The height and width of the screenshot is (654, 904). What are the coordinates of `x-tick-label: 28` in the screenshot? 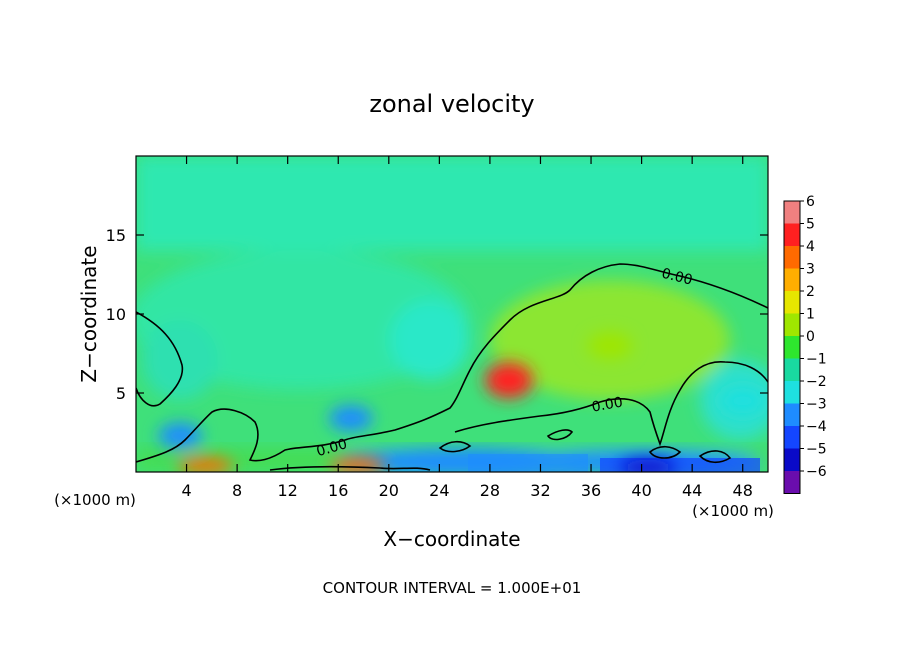 It's located at (490, 490).